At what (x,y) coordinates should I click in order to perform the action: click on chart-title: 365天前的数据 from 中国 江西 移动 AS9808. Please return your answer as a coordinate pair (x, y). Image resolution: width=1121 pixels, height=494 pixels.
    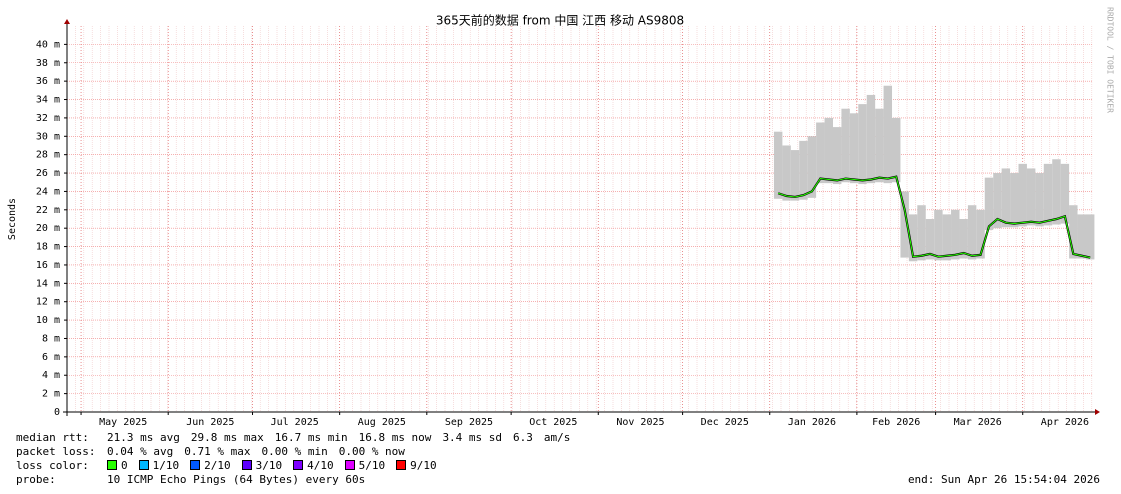
    Looking at the image, I should click on (560, 20).